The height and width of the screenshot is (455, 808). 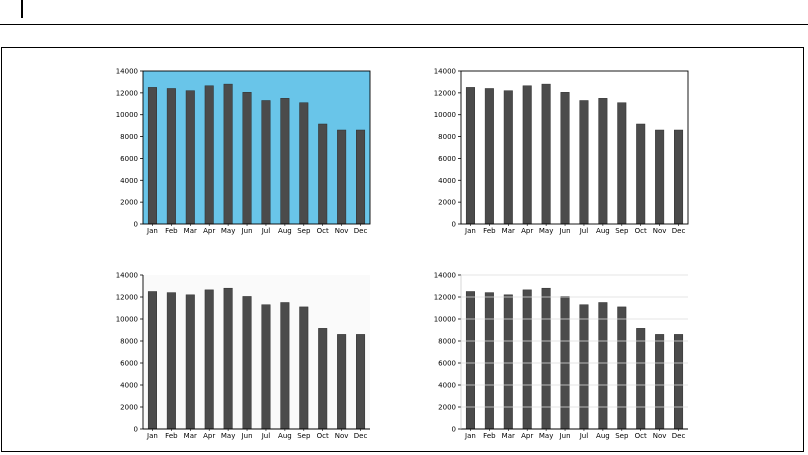 I want to click on plot-frame, so click(x=256, y=147).